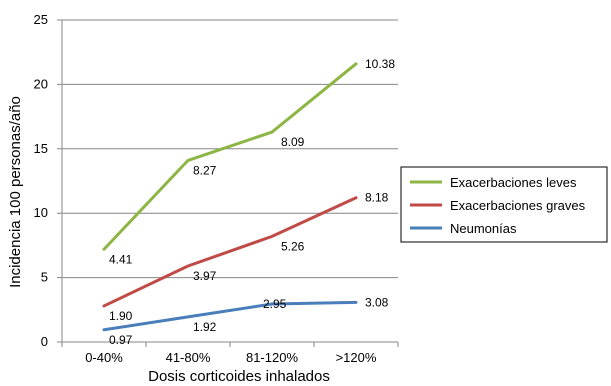 The width and height of the screenshot is (611, 386). Describe the element at coordinates (293, 142) in the screenshot. I see `data-label: 8.09` at that location.